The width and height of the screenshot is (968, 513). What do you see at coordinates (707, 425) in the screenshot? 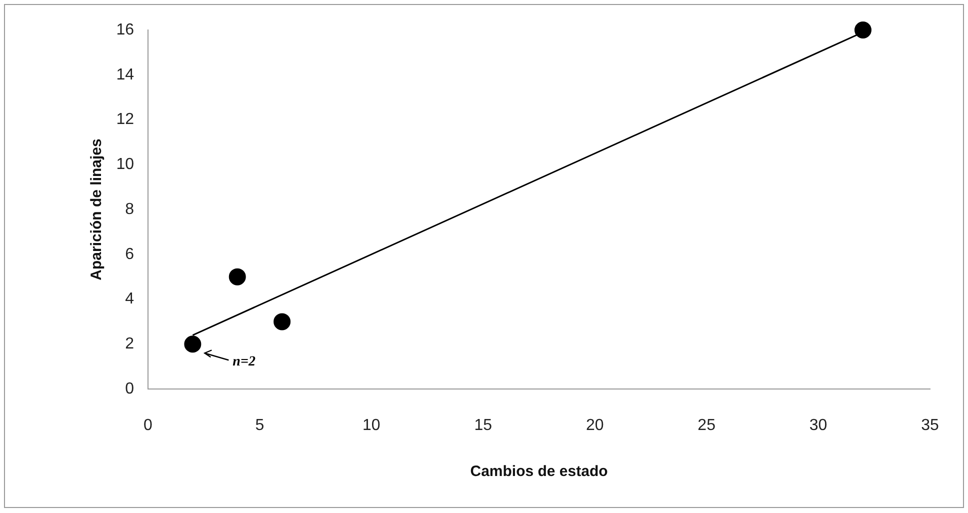
I see `x-tick-label: 25` at bounding box center [707, 425].